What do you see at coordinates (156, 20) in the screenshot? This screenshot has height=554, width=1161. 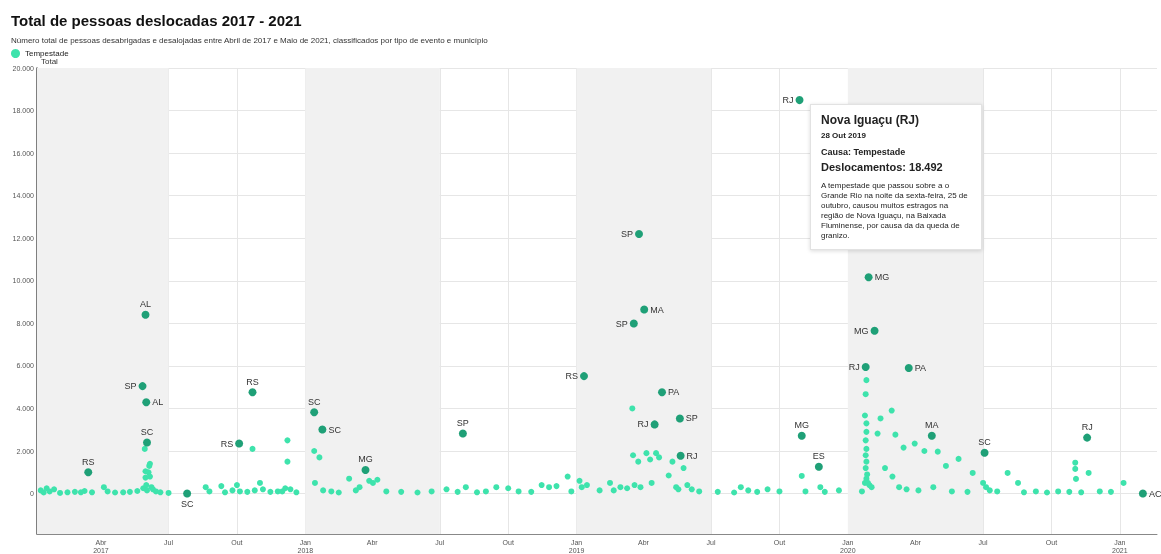 I see `chart-title: Total de pessoas deslocadas 2017 - 2021` at bounding box center [156, 20].